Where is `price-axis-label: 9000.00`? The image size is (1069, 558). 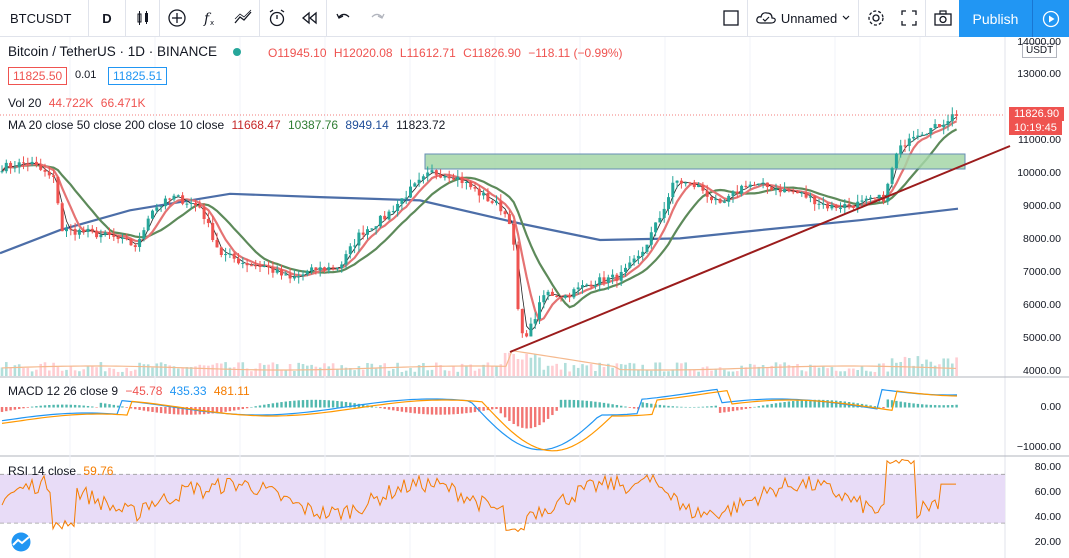
price-axis-label: 9000.00 is located at coordinates (1042, 206).